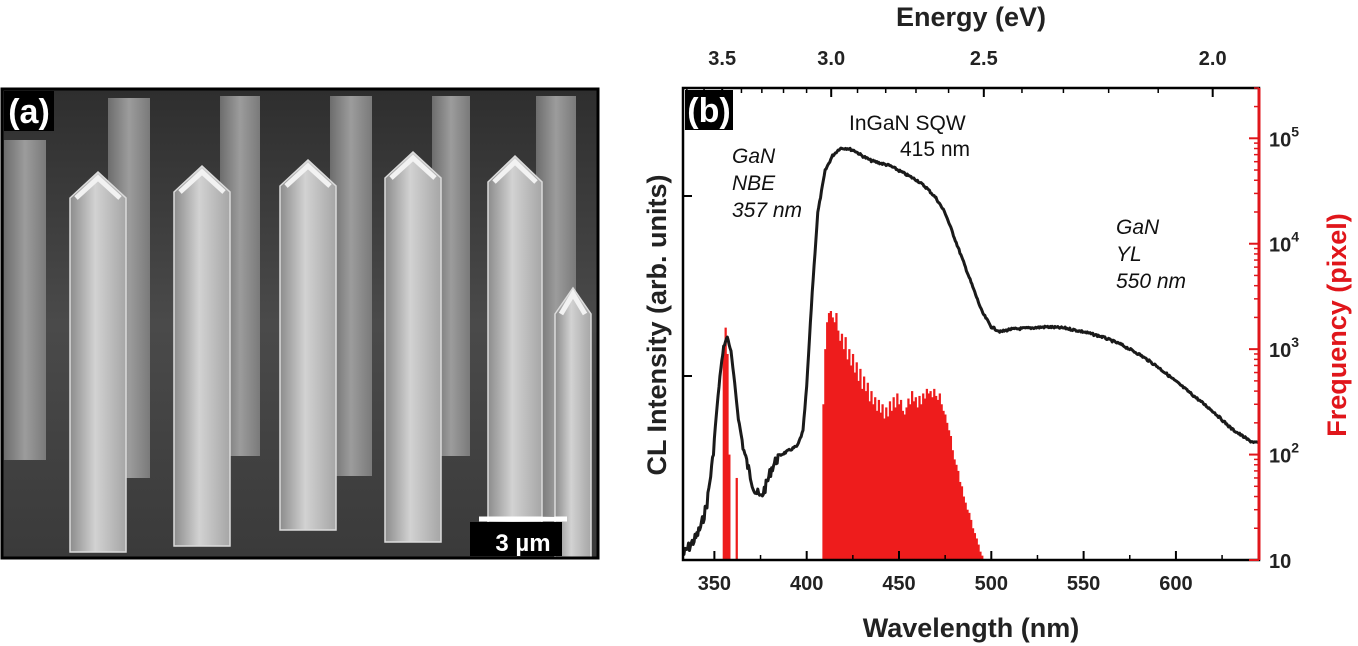 This screenshot has width=1358, height=646. Describe the element at coordinates (1284, 243) in the screenshot. I see `y2-tick-label: 10⁴` at that location.